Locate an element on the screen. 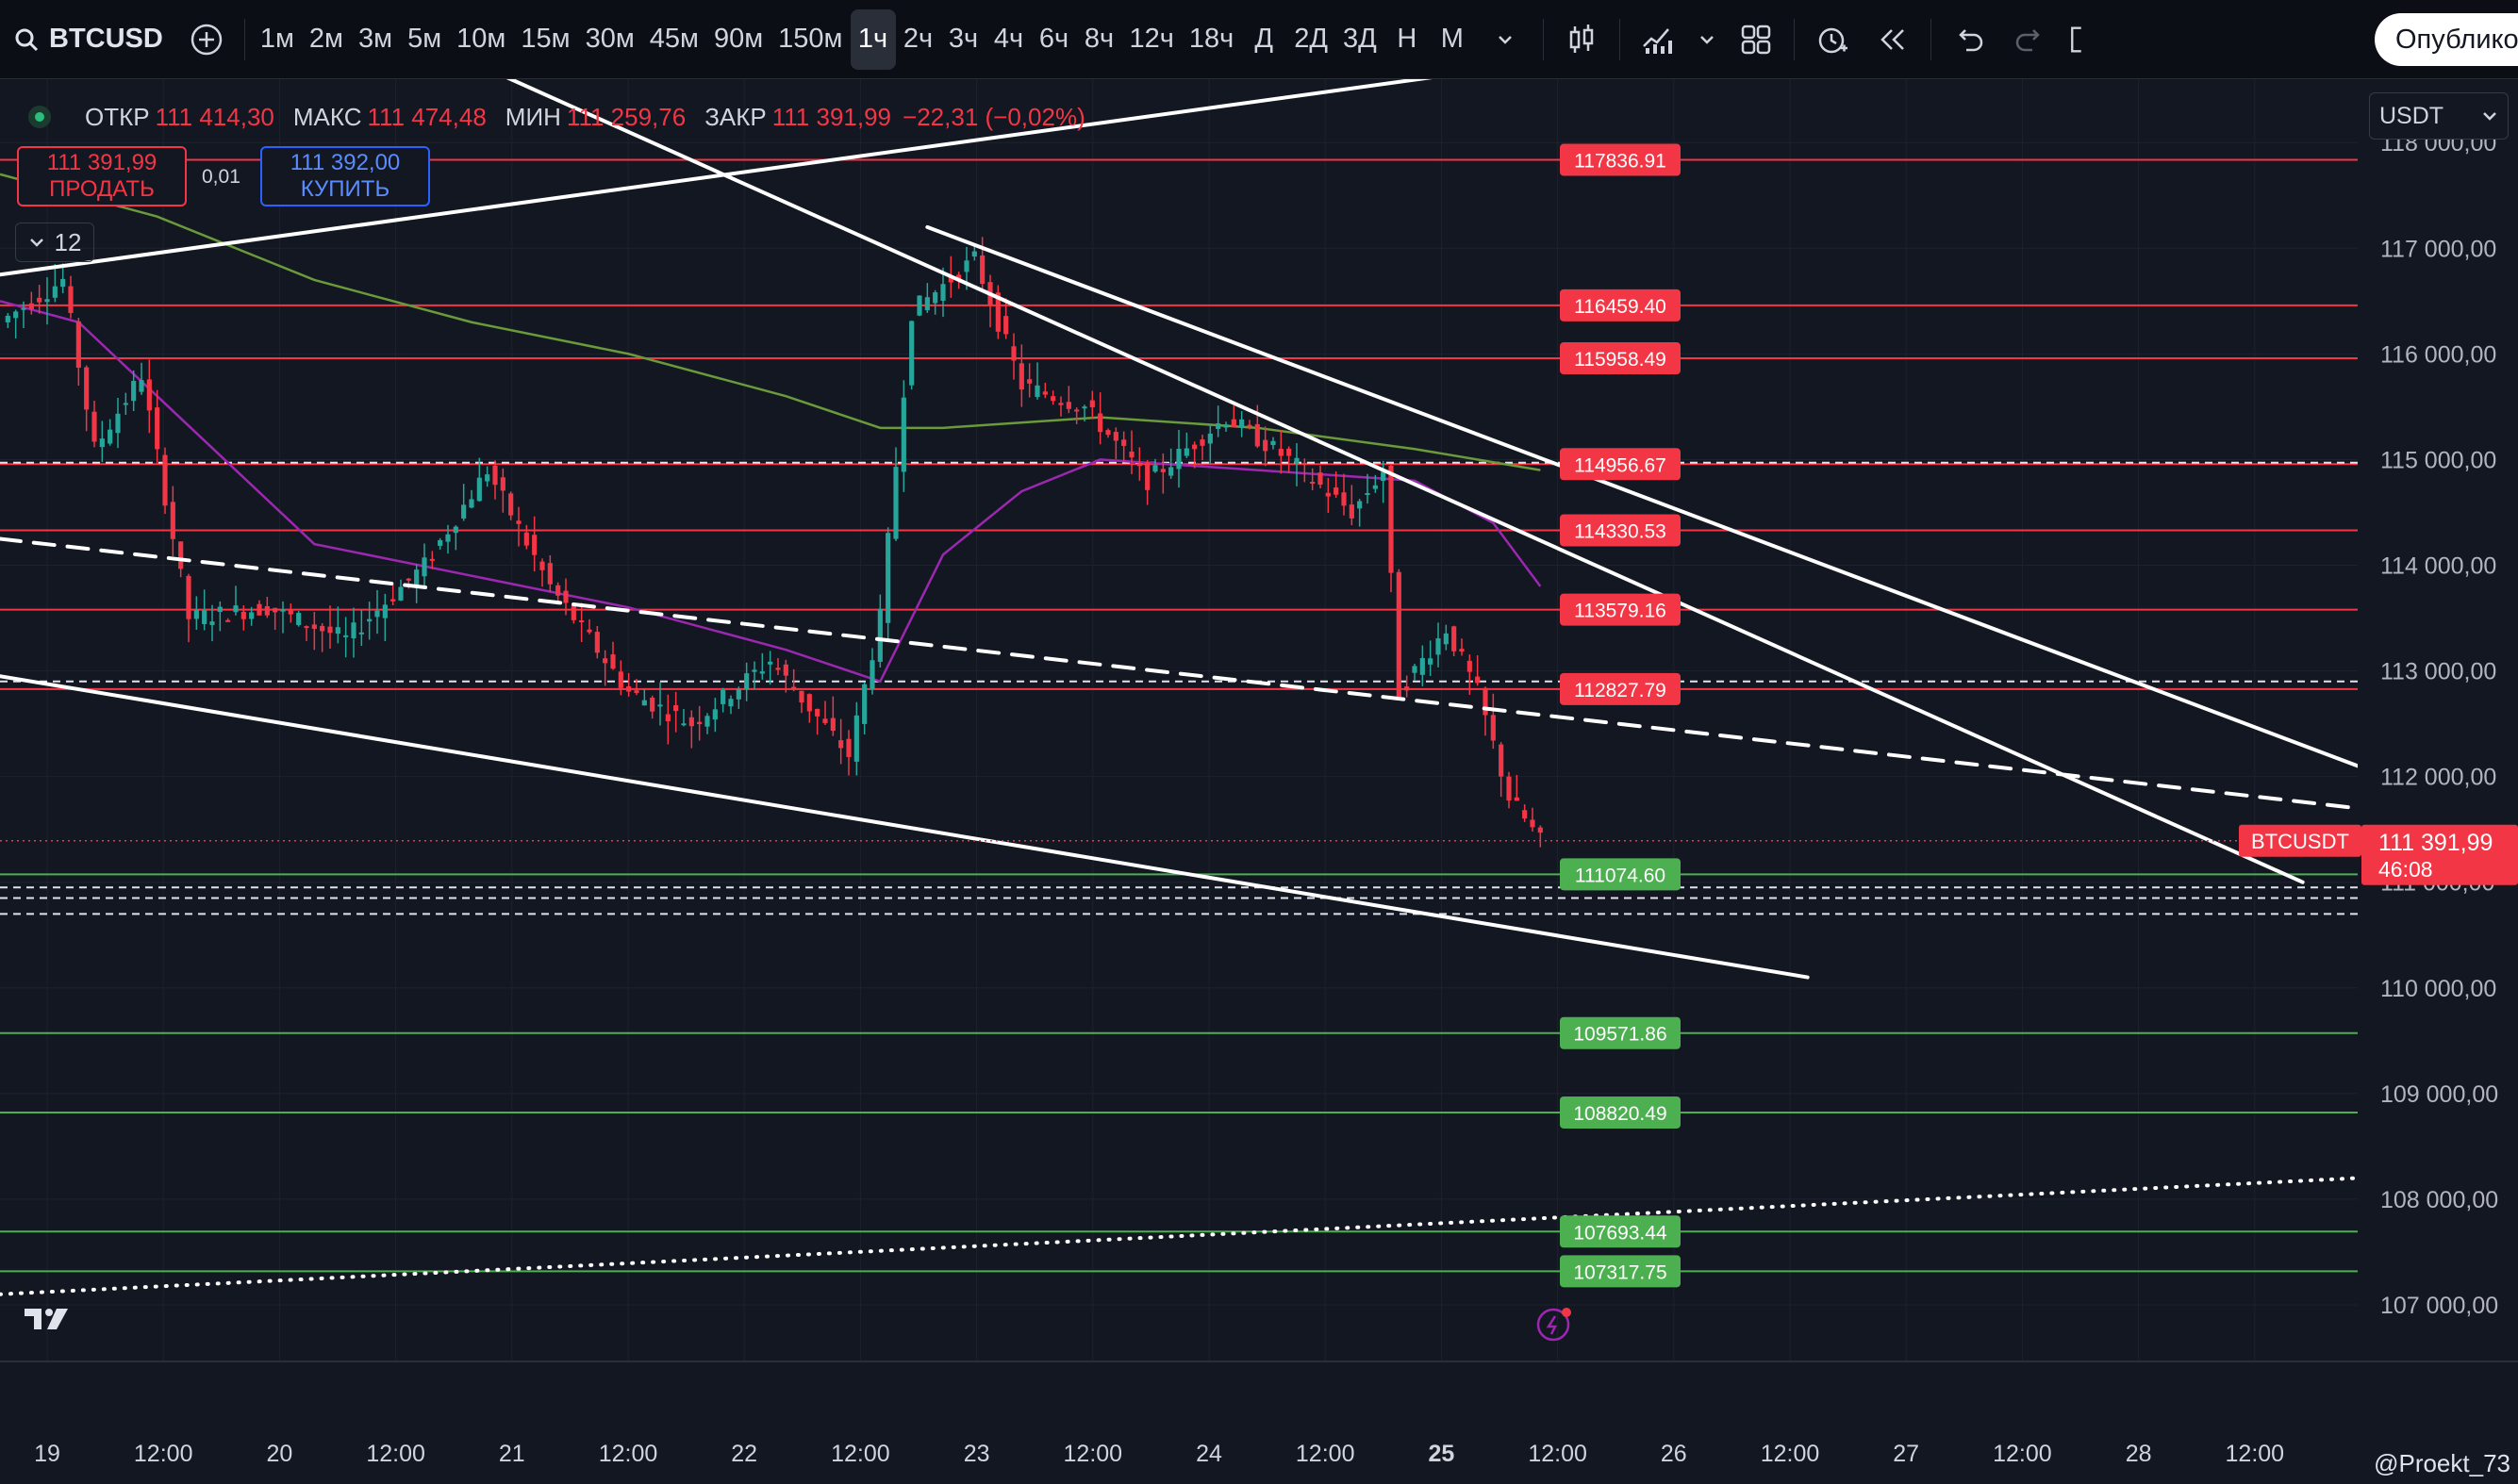  level-label: 114330.53 is located at coordinates (1620, 531).